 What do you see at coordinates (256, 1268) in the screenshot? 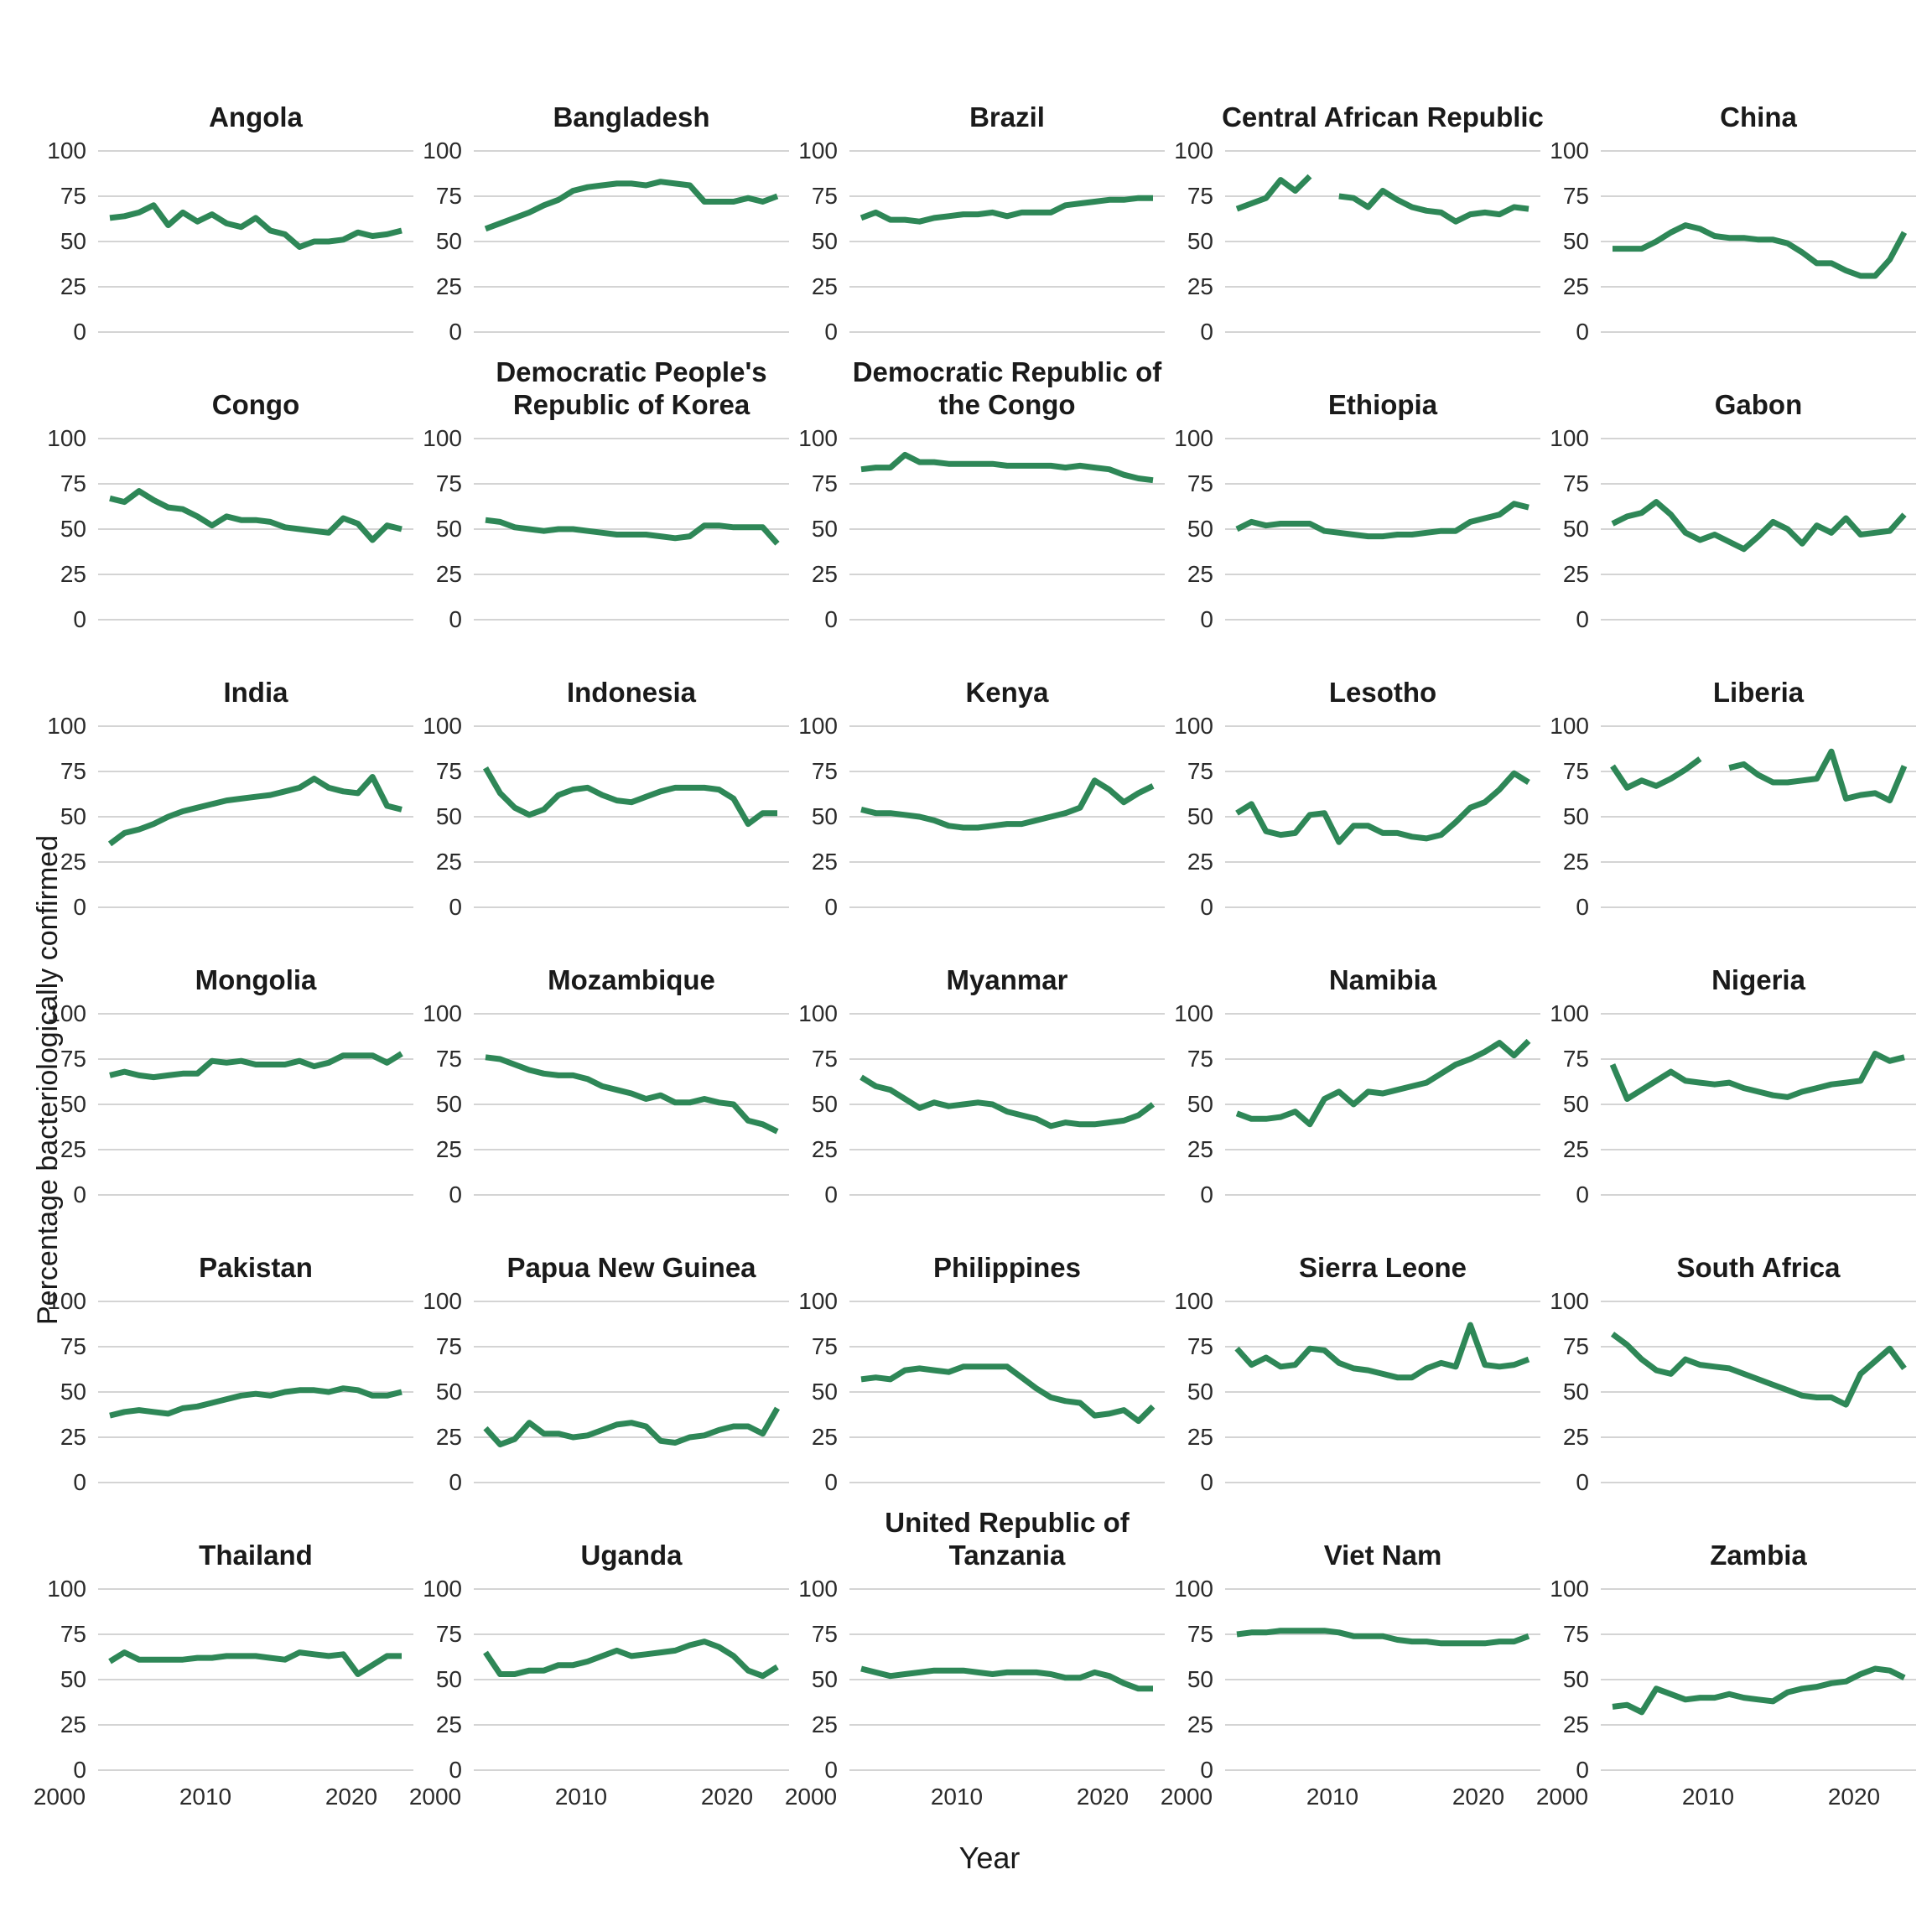
I see `facet-title: Pakistan` at bounding box center [256, 1268].